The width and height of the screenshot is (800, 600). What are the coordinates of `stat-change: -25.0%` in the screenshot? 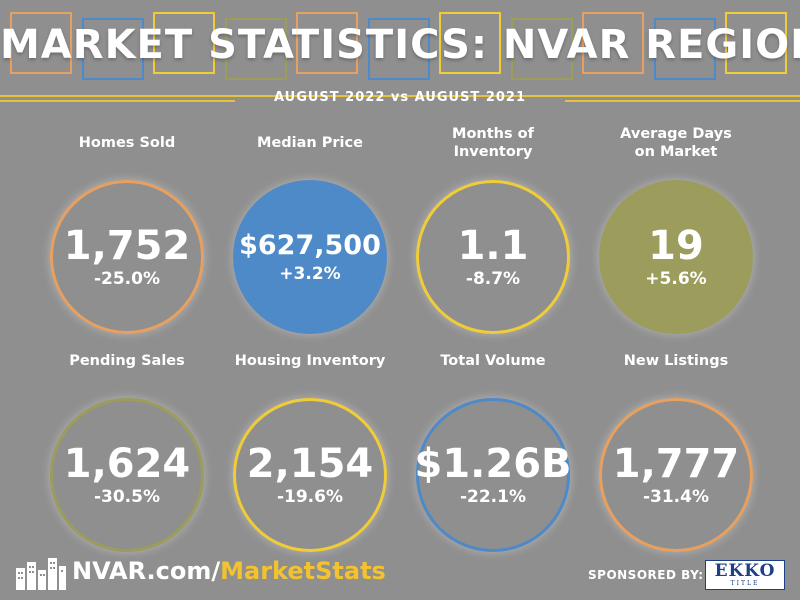 It's located at (127, 279).